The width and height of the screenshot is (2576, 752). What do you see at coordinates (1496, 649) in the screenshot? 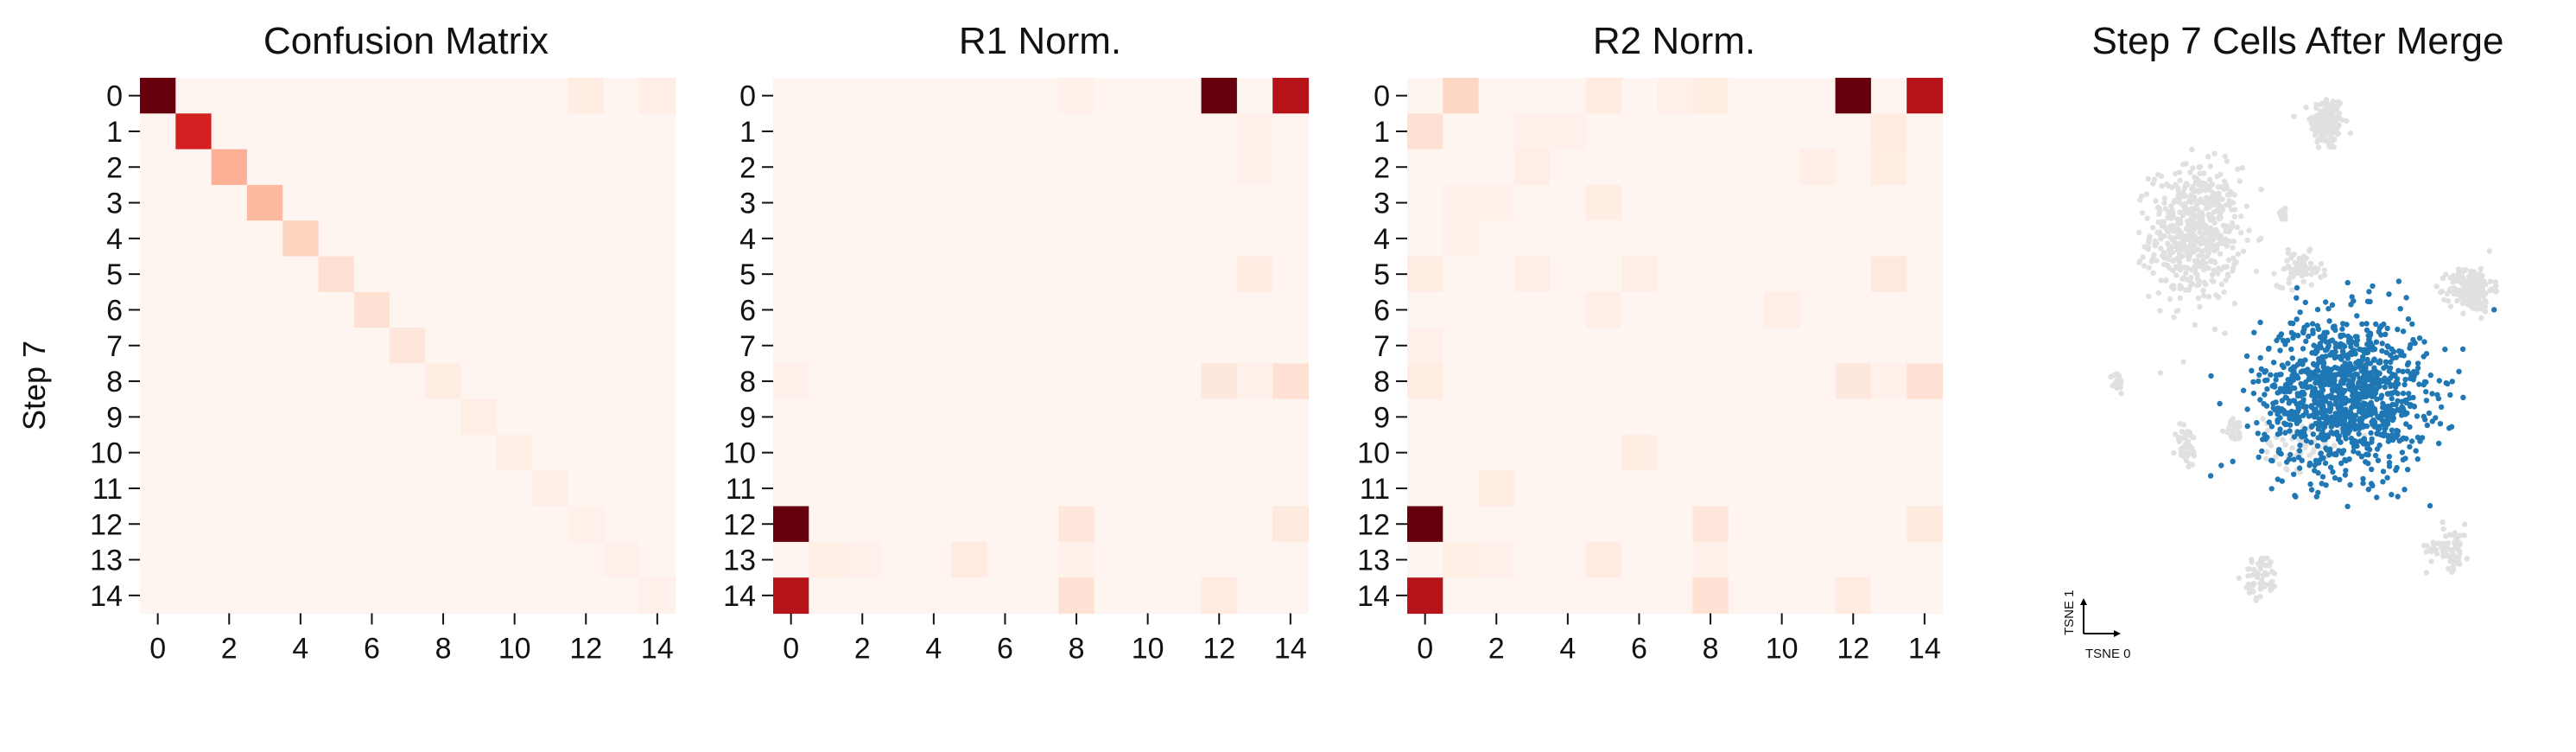
I see `x-tick-label: 2` at bounding box center [1496, 649].